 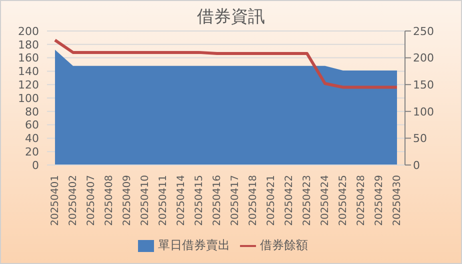 I want to click on x-tick-label: 20250429, so click(x=380, y=200).